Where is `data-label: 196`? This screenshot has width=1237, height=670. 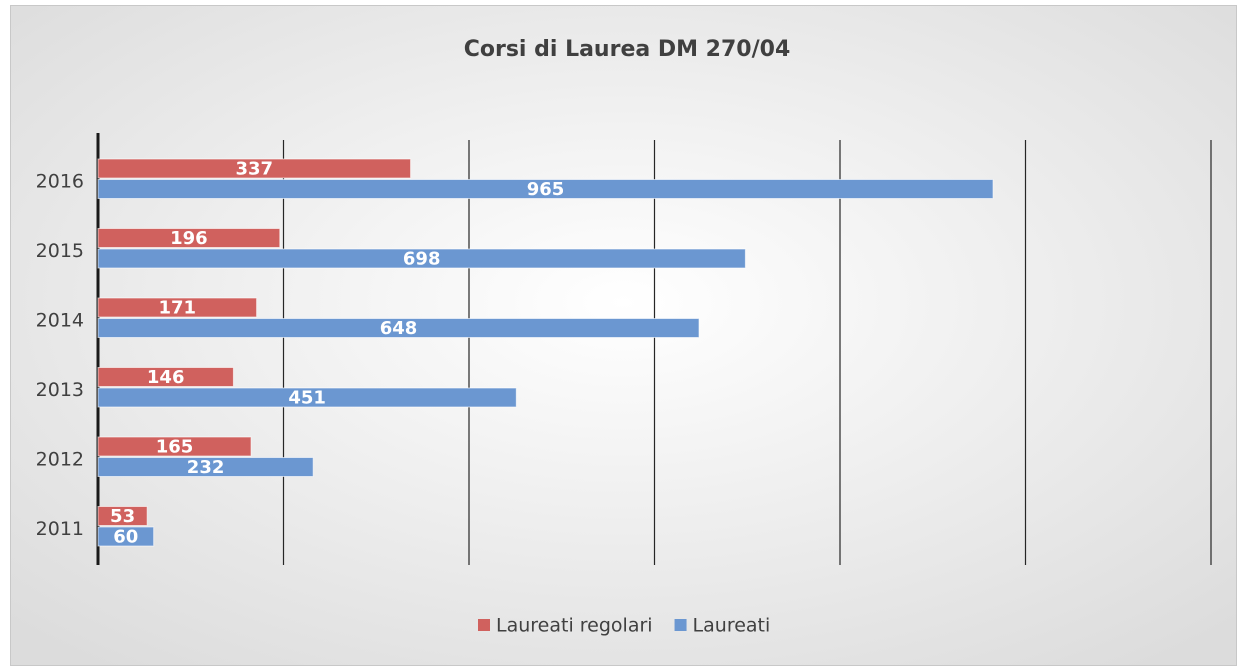 data-label: 196 is located at coordinates (189, 238).